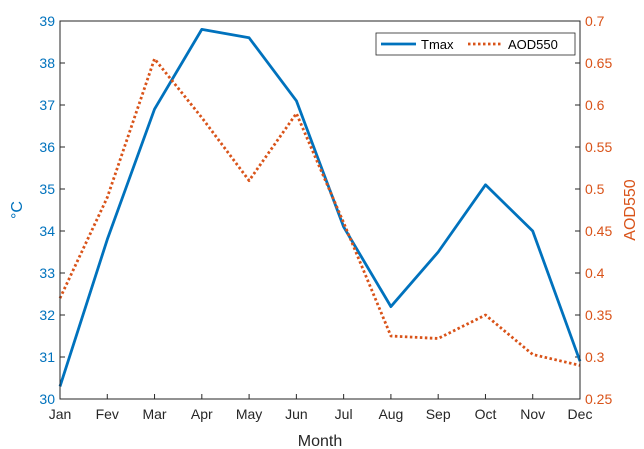 The image size is (644, 449). Describe the element at coordinates (47, 231) in the screenshot. I see `left-tick-label: 34` at that location.